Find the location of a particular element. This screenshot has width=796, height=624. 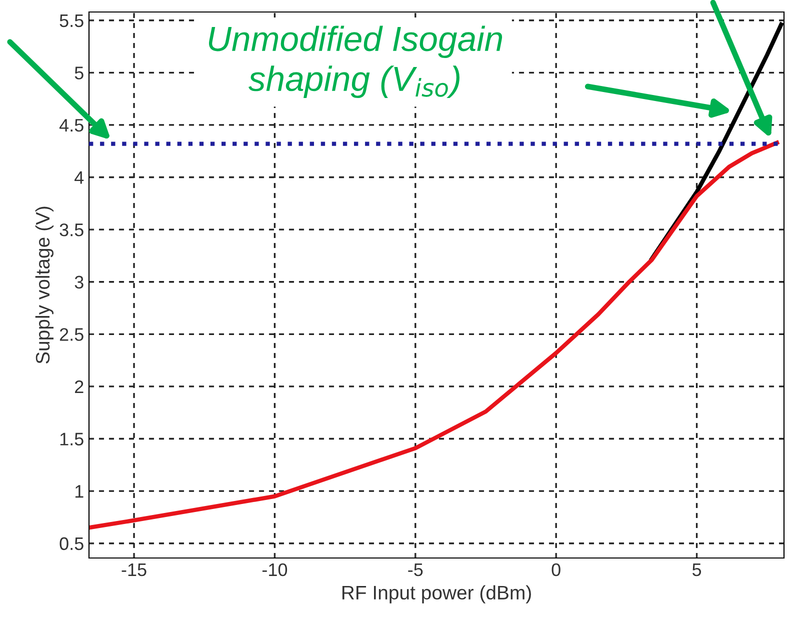

x-tick-label: 0 is located at coordinates (556, 569).